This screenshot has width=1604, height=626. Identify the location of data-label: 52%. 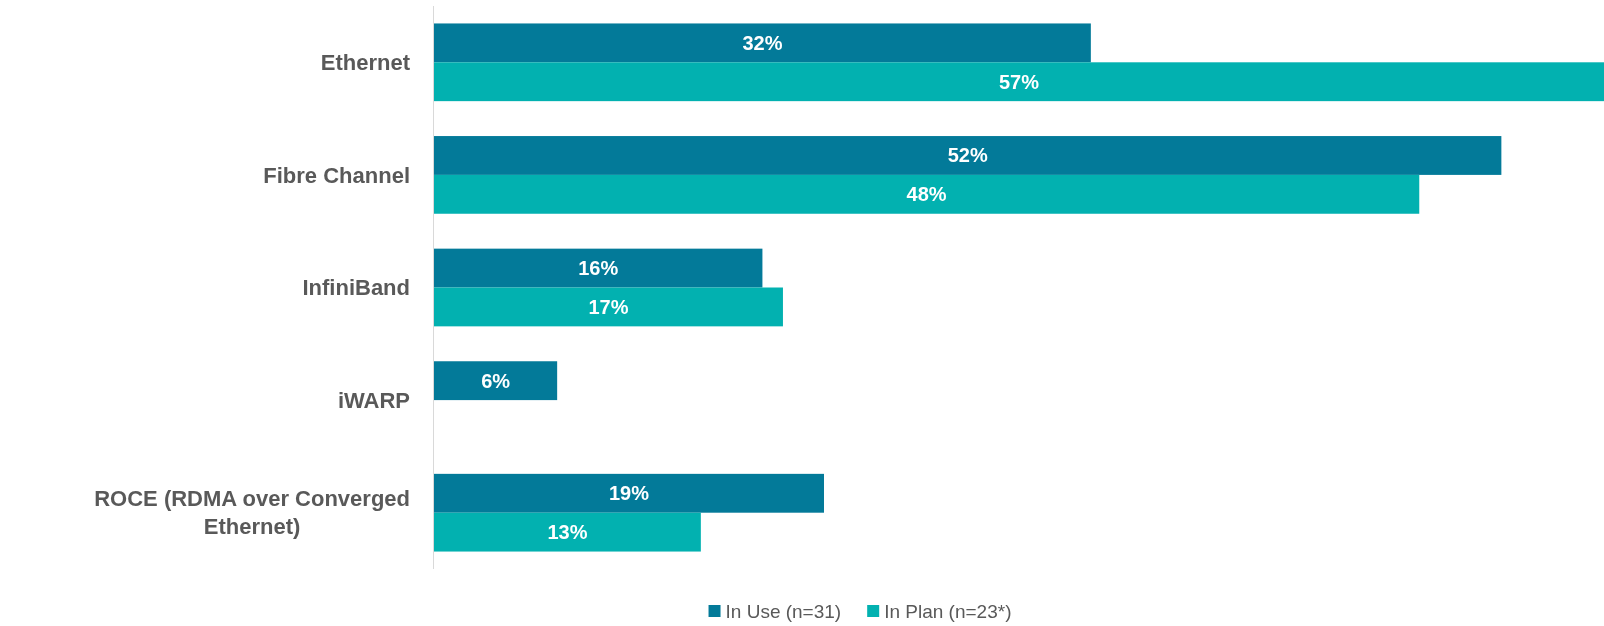
(967, 155).